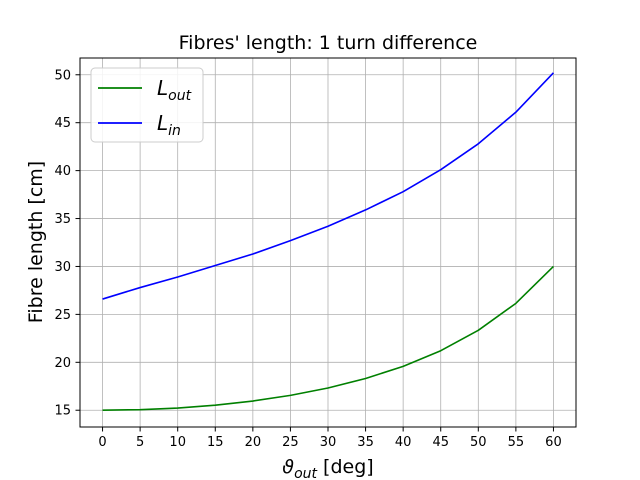 The height and width of the screenshot is (480, 640). I want to click on x-tick-label: 15, so click(215, 442).